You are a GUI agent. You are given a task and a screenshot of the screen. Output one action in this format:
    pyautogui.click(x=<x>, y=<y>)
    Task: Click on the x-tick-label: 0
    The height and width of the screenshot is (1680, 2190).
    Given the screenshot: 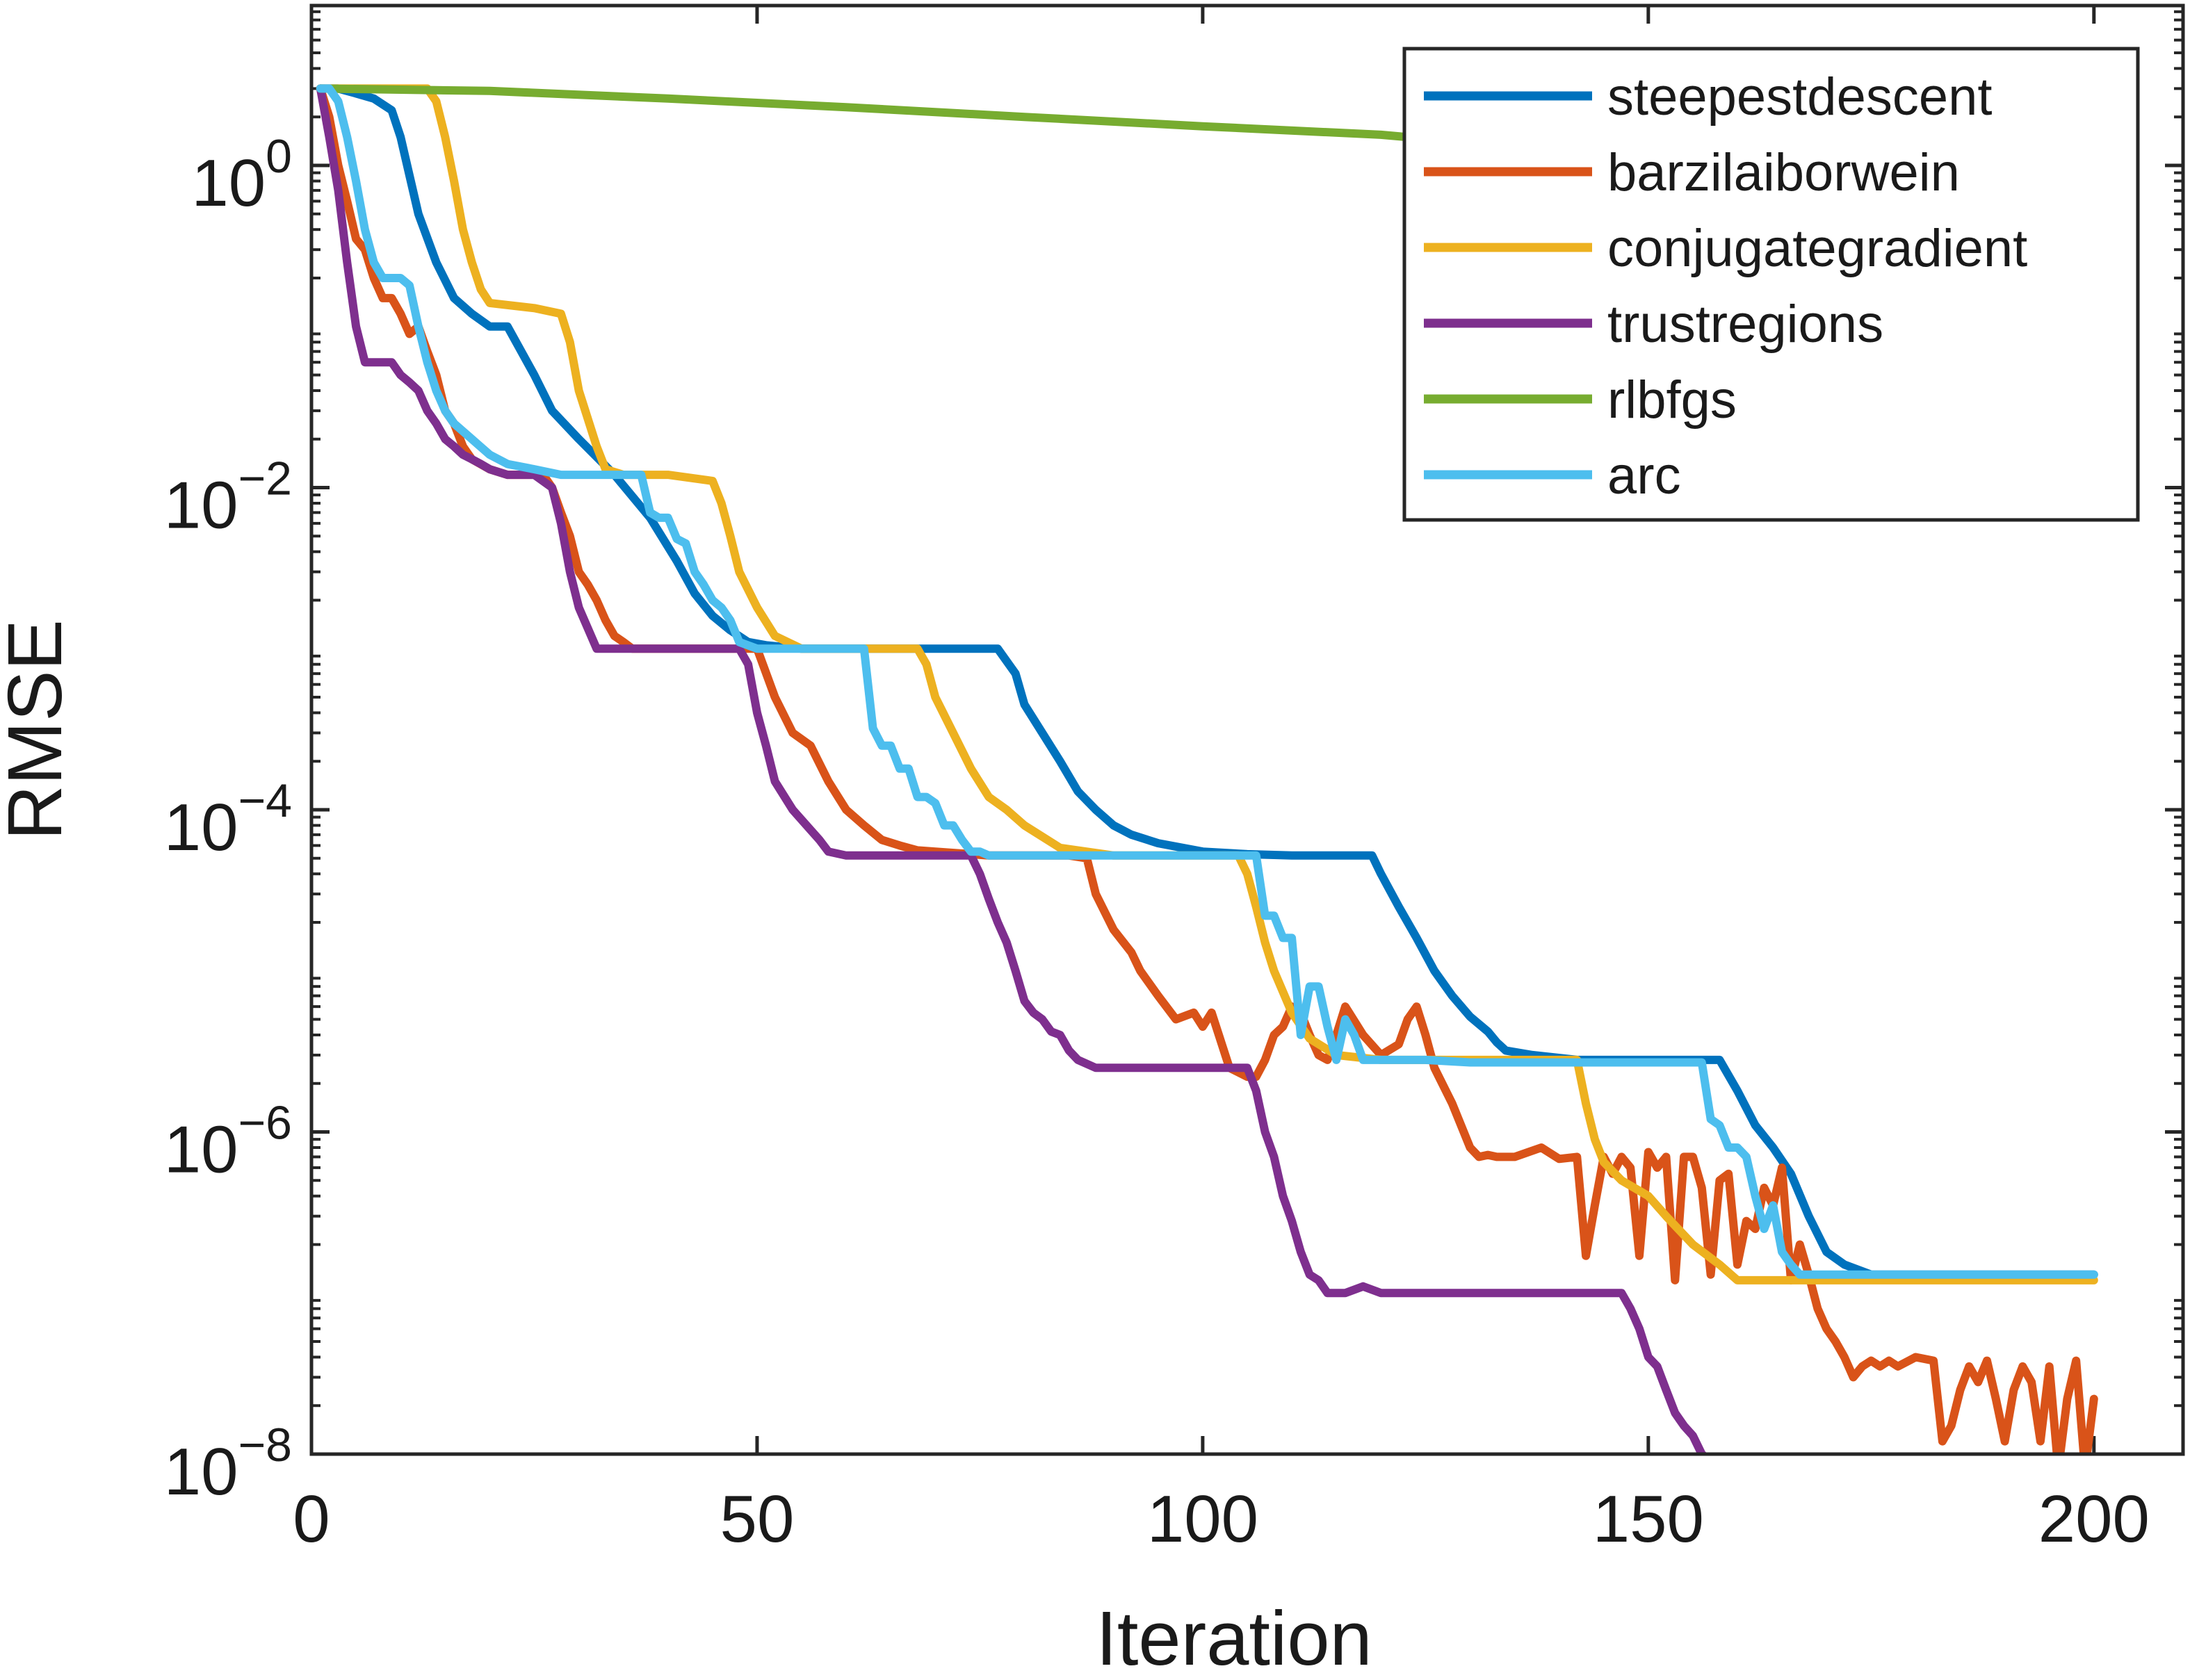 What is the action you would take?
    pyautogui.click(x=311, y=1519)
    